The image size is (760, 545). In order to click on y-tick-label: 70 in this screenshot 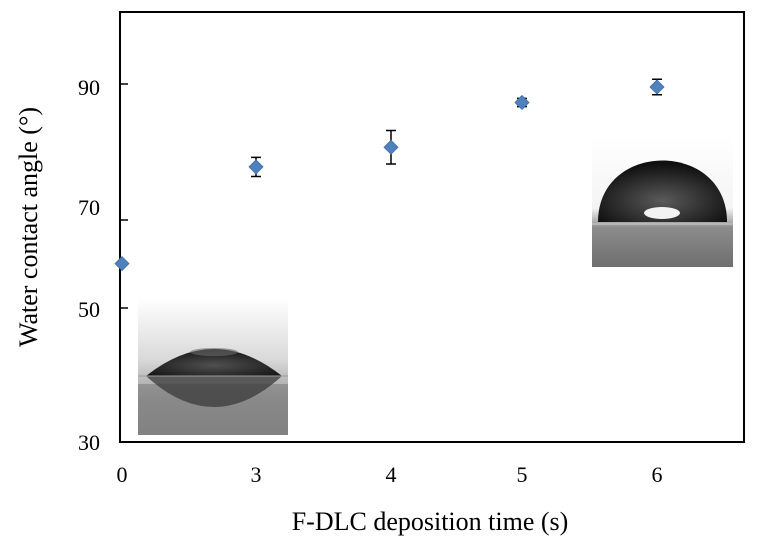, I will do `click(89, 207)`.